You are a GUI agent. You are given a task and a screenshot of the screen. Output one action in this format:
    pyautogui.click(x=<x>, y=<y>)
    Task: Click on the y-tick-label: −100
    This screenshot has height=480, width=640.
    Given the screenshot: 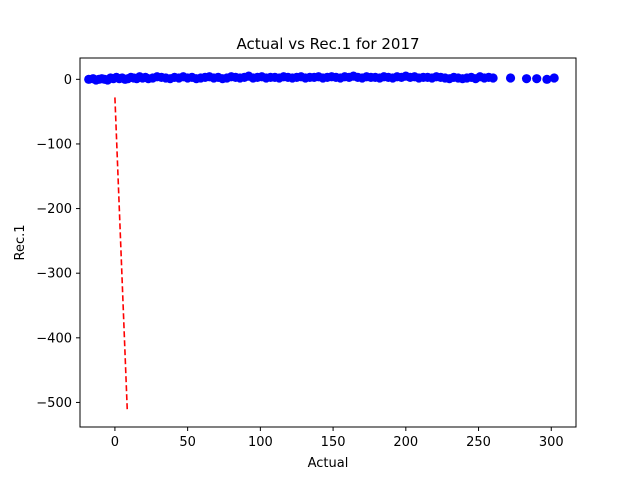 What is the action you would take?
    pyautogui.click(x=54, y=144)
    